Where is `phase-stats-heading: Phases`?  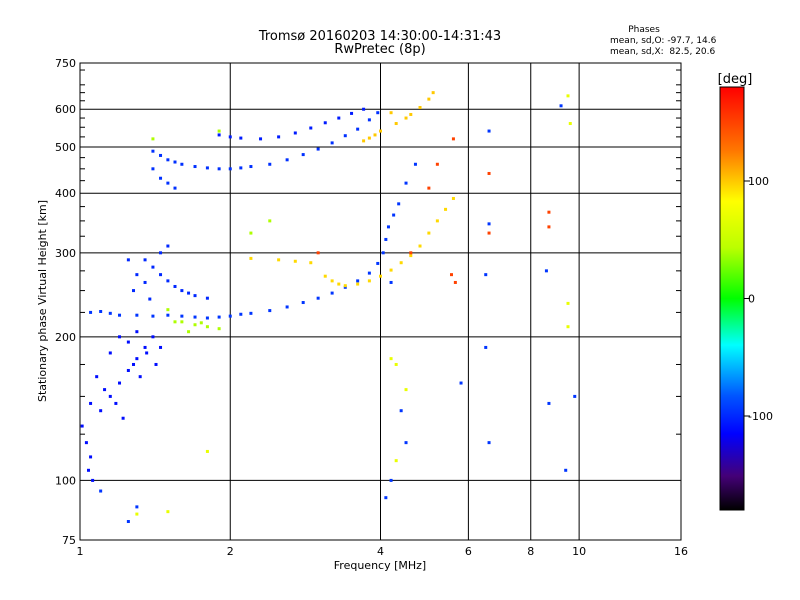 phase-stats-heading: Phases is located at coordinates (644, 30).